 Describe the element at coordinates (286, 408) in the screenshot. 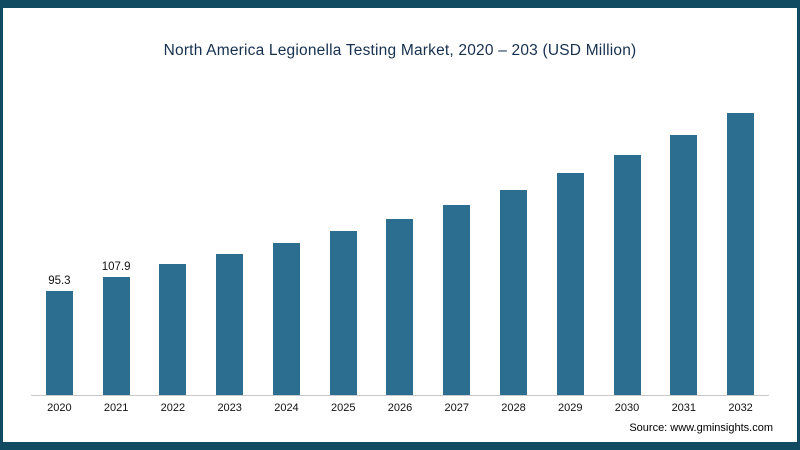

I see `x-tick-label: 2024` at that location.